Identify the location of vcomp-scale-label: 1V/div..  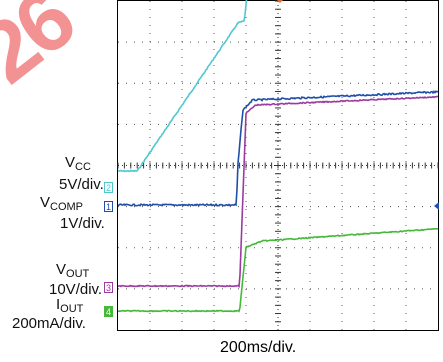
(82, 223).